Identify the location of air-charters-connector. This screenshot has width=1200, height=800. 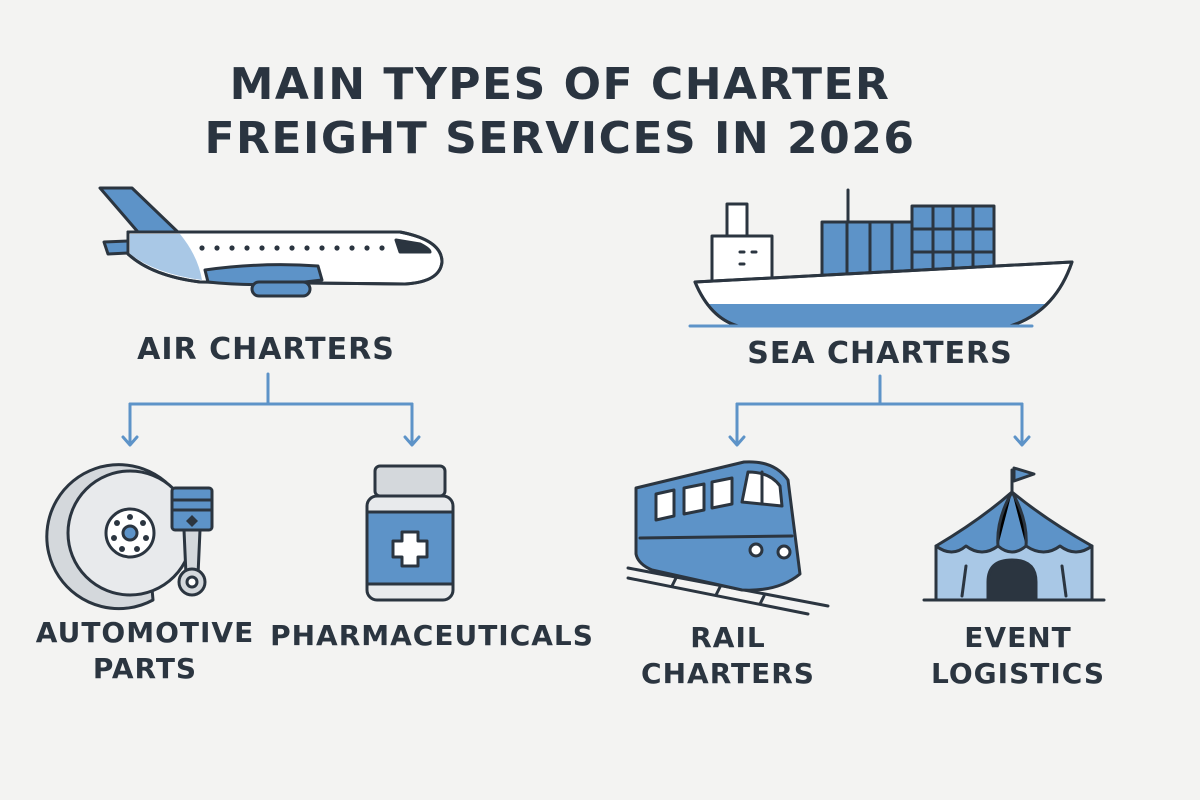
(271, 409).